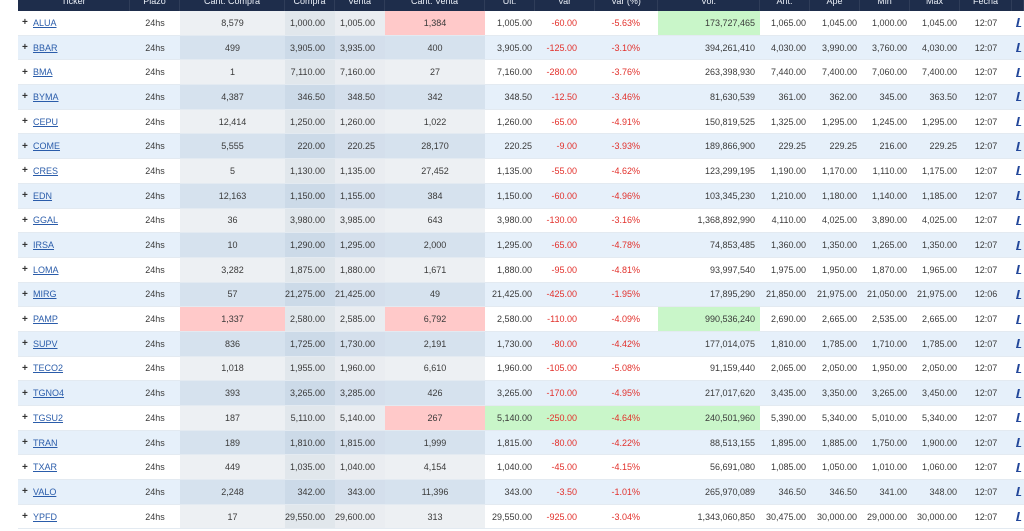 The height and width of the screenshot is (531, 1024). Describe the element at coordinates (885, 5) in the screenshot. I see `column-header-min: Min` at that location.